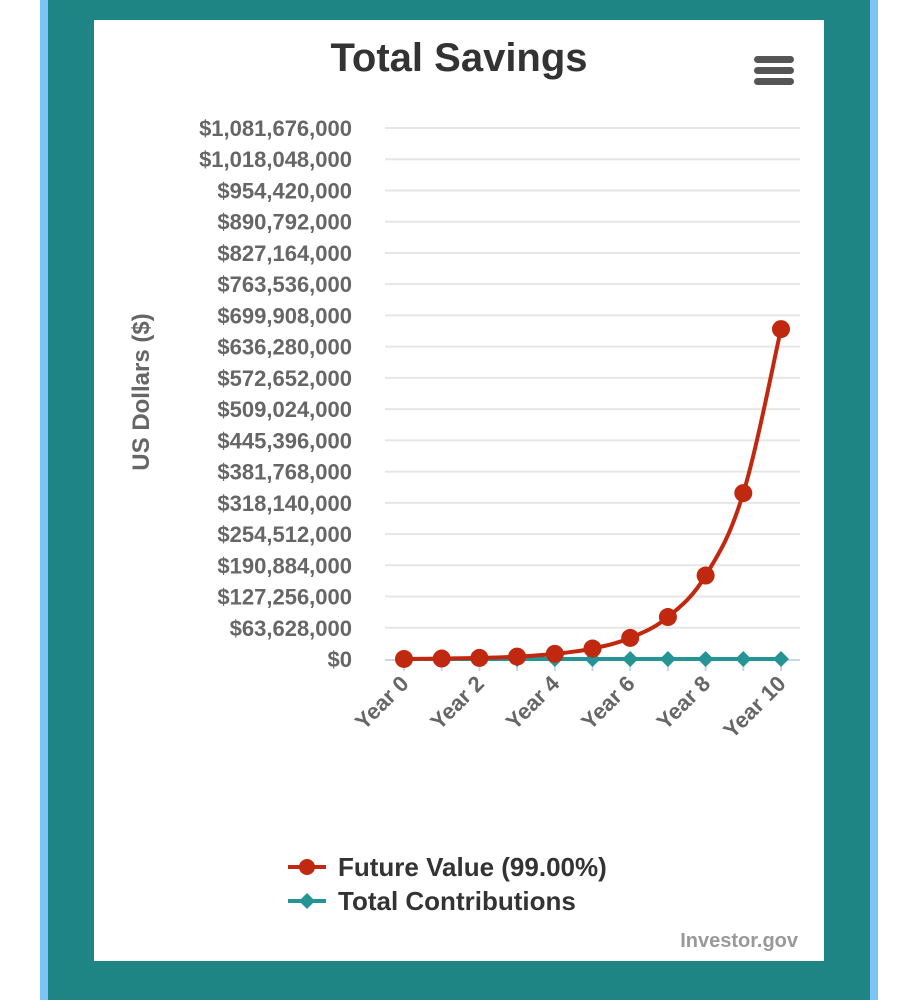 The image size is (918, 1000). Describe the element at coordinates (382, 703) in the screenshot. I see `x-tick-label: Year 0` at that location.